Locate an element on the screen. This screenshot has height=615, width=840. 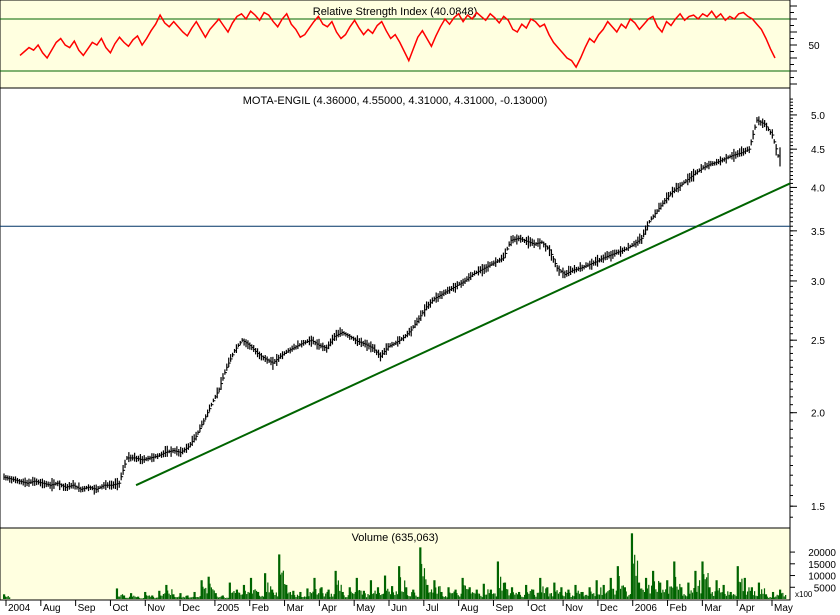
x-axis-tick-label: May is located at coordinates (365, 608).